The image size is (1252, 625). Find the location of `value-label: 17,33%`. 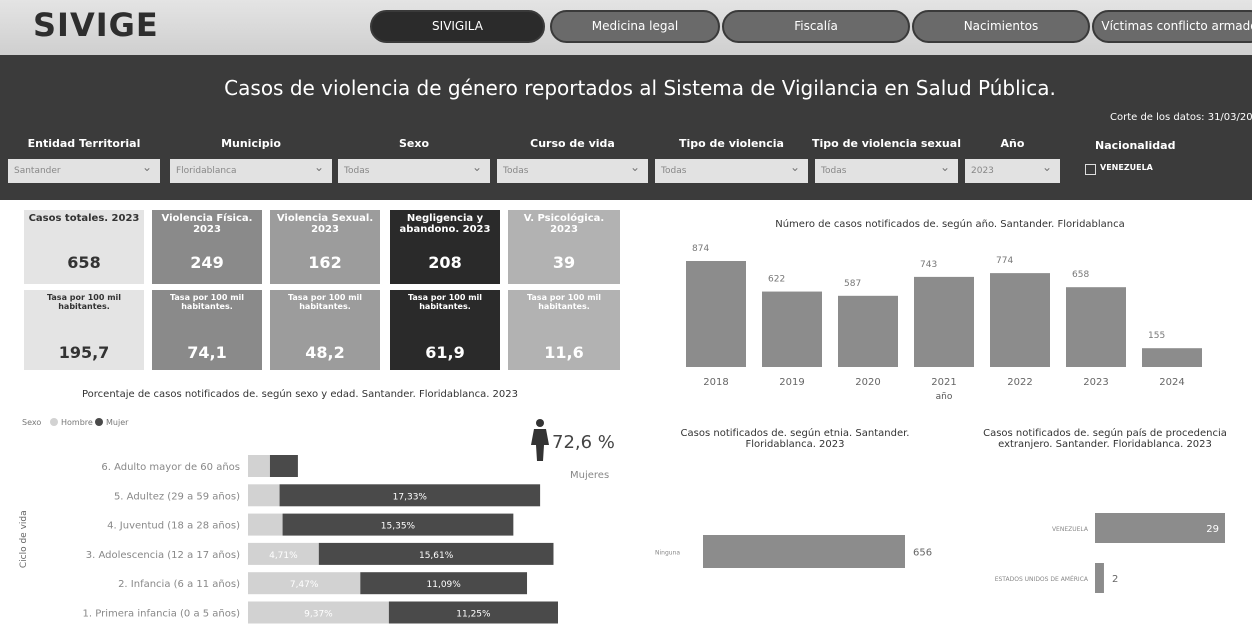

value-label: 17,33% is located at coordinates (410, 497).